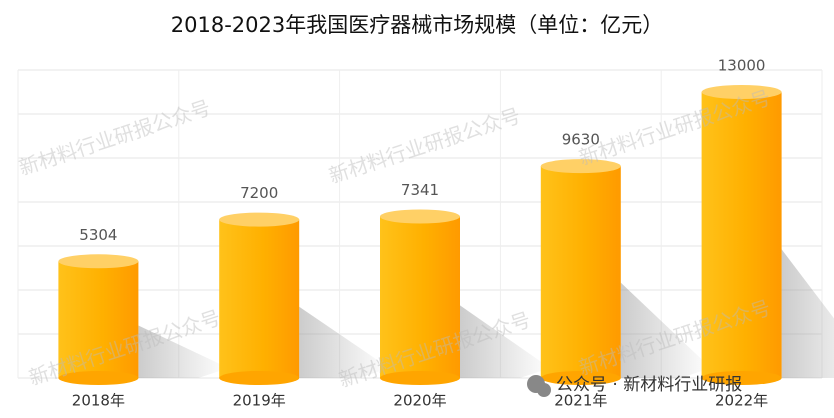 This screenshot has height=418, width=834. I want to click on value-label: 5304, so click(98, 235).